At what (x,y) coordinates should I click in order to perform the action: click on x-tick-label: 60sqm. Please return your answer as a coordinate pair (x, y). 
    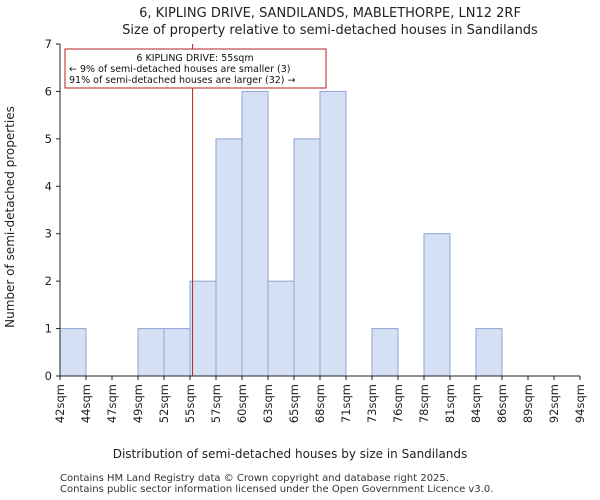
    Looking at the image, I should click on (242, 403).